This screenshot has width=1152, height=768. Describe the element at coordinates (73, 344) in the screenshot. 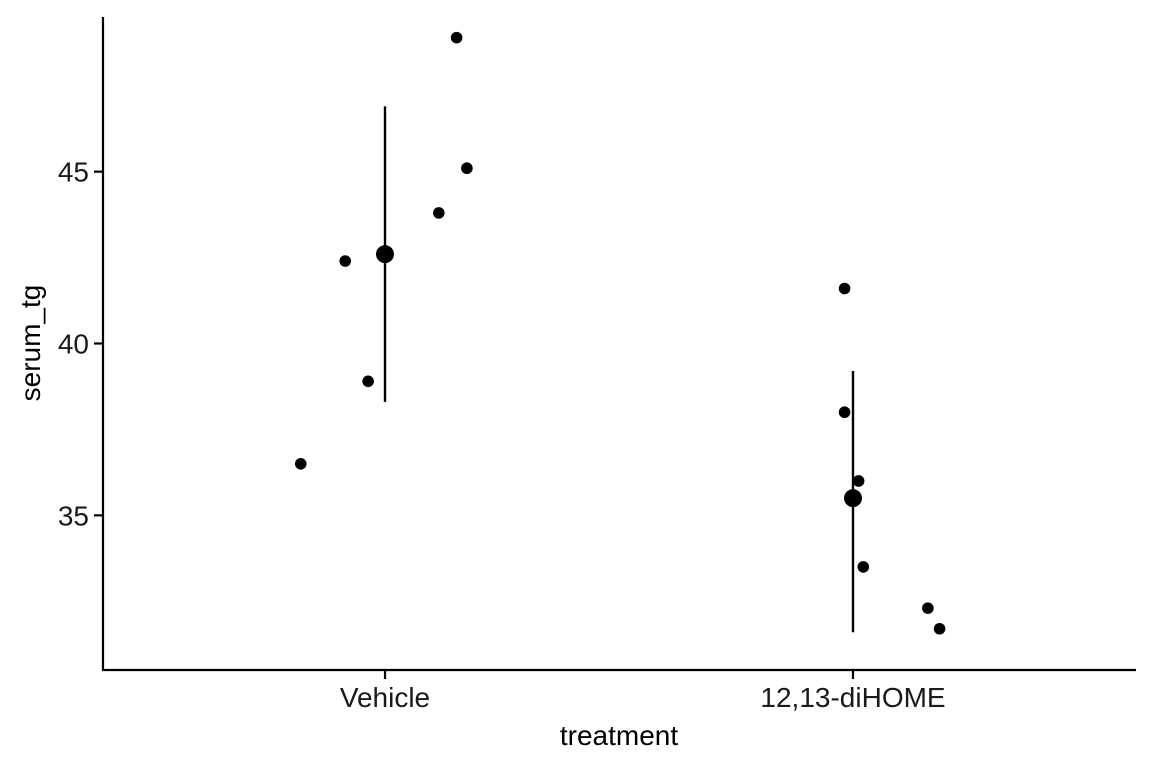

I see `y-tick-label: 40` at that location.